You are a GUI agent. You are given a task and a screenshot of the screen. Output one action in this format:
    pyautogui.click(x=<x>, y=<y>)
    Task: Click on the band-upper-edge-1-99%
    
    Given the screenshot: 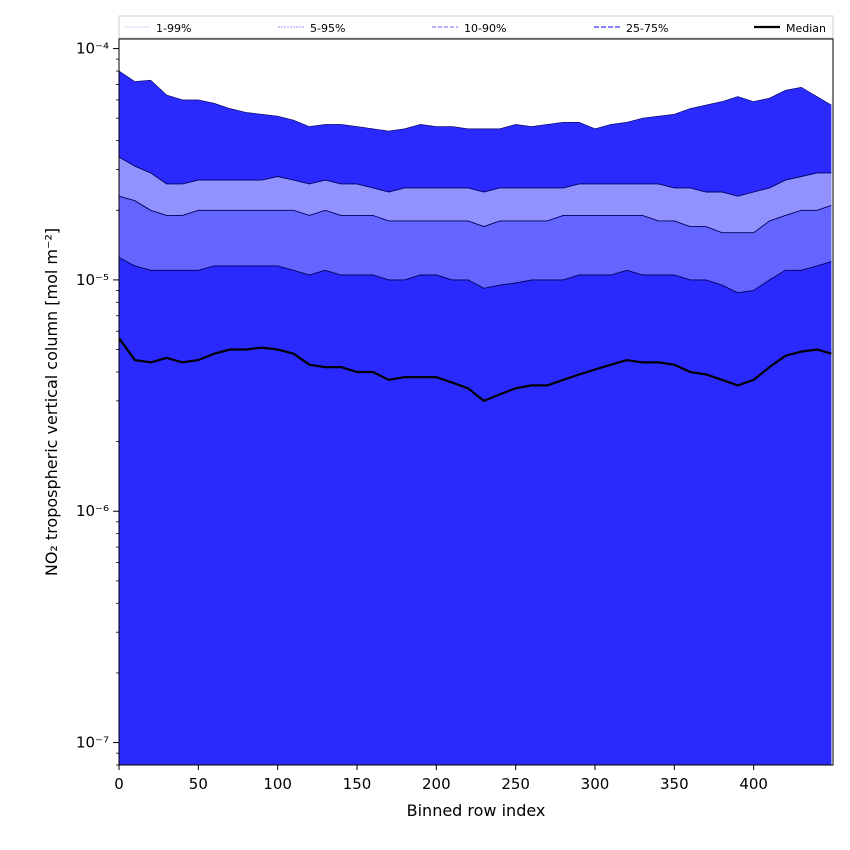 What is the action you would take?
    pyautogui.click(x=475, y=101)
    